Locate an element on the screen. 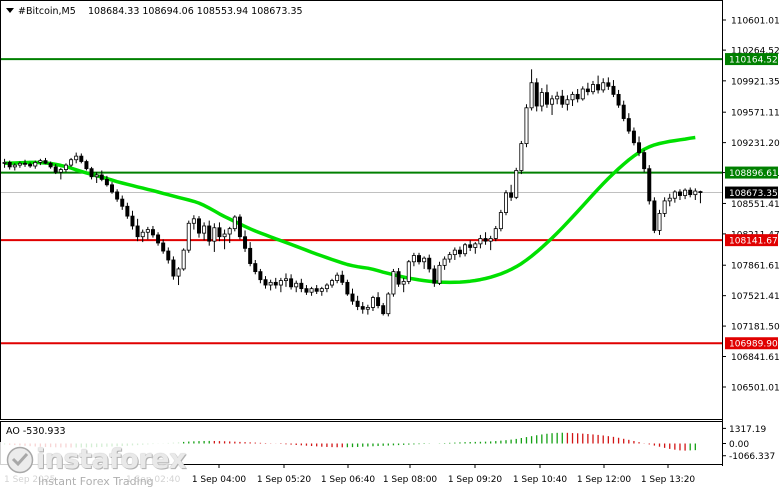 The image size is (781, 493). price-tick-label: 109231.20 is located at coordinates (755, 144).